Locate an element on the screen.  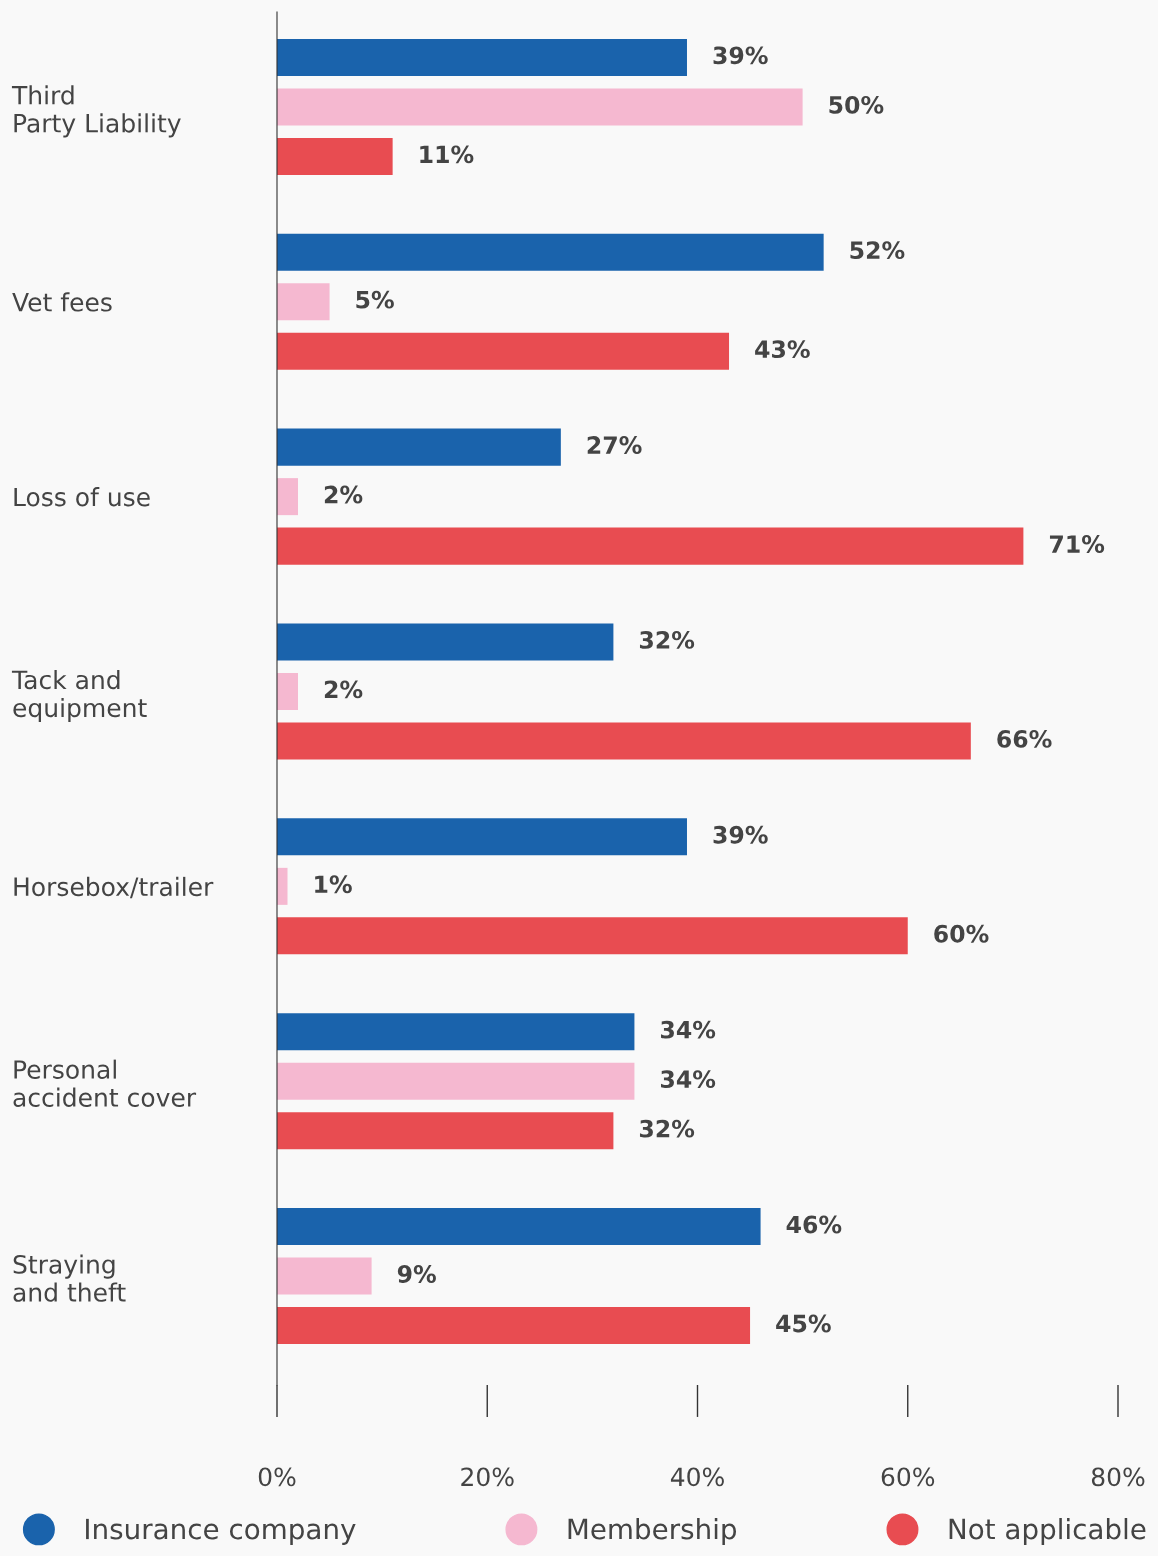
data-label: 5% is located at coordinates (375, 299).